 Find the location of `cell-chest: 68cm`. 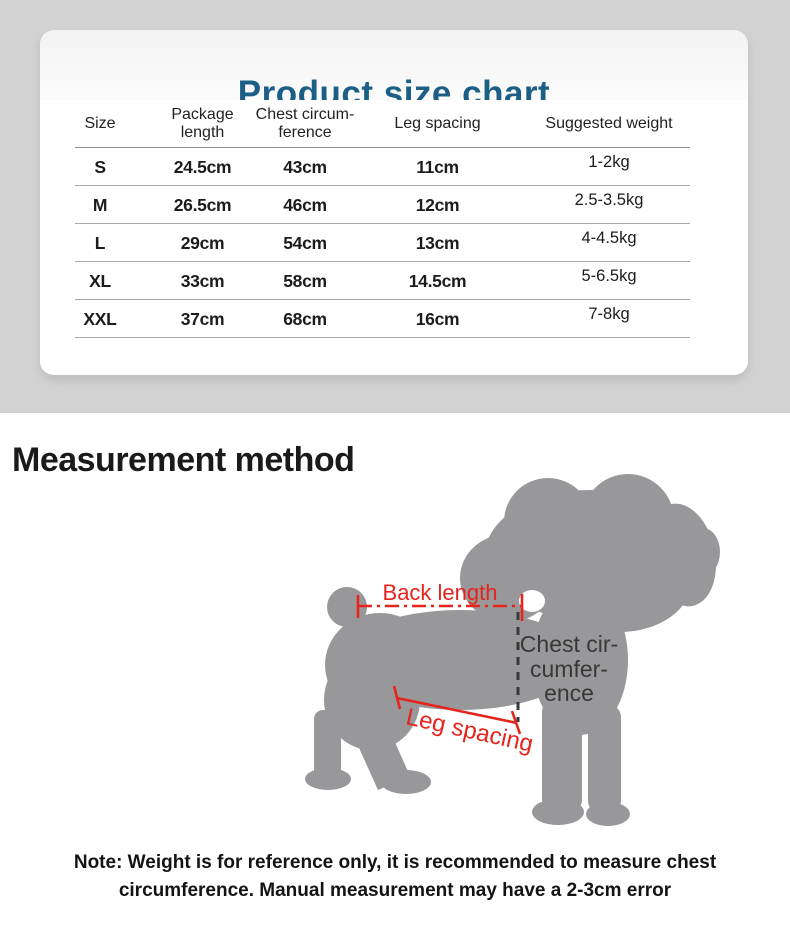

cell-chest: 68cm is located at coordinates (305, 318).